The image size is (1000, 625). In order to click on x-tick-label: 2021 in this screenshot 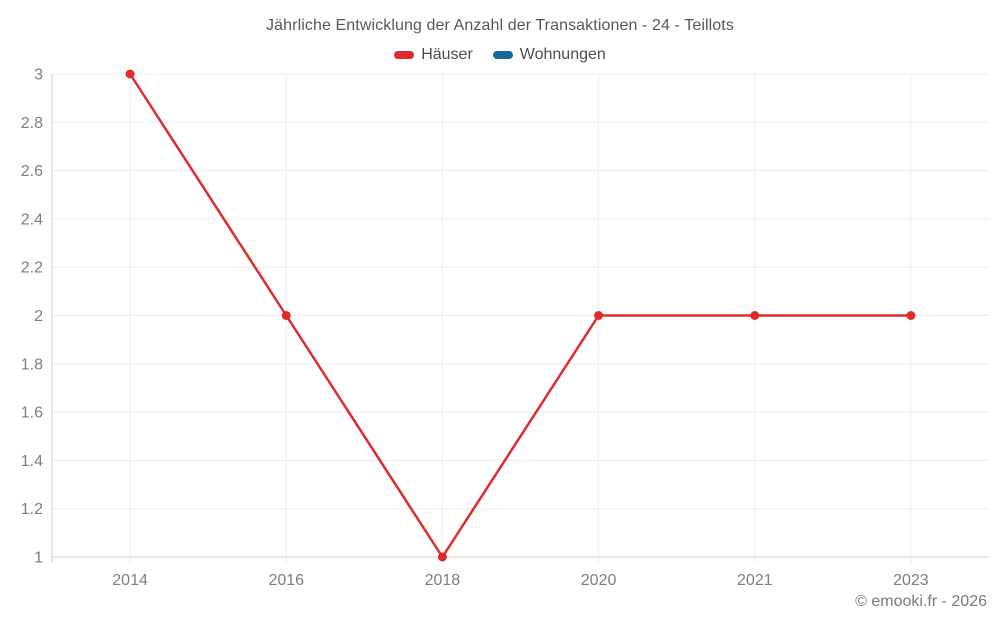, I will do `click(755, 580)`.